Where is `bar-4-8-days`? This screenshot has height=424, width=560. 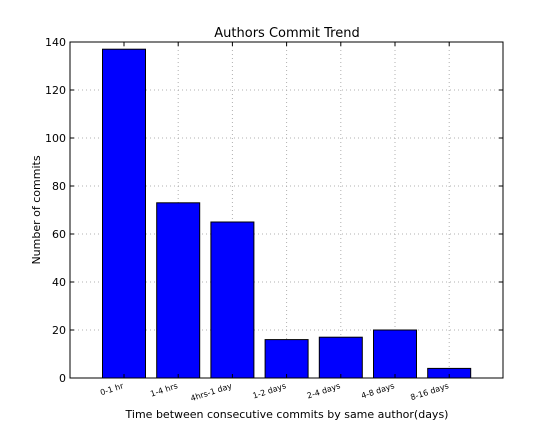 bar-4-8-days is located at coordinates (395, 354).